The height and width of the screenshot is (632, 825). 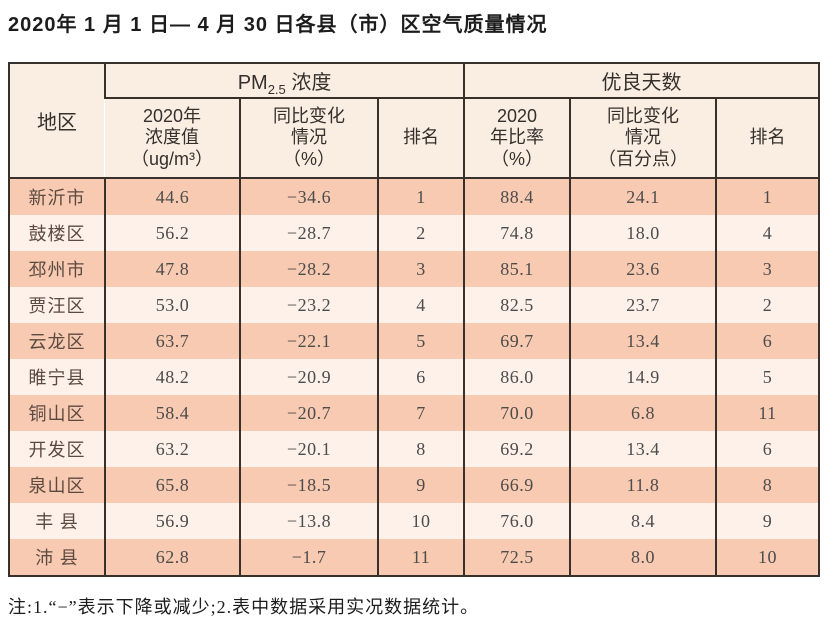 What do you see at coordinates (517, 138) in the screenshot?
I see `col-header-good-rate: 2020 年比率 （%）` at bounding box center [517, 138].